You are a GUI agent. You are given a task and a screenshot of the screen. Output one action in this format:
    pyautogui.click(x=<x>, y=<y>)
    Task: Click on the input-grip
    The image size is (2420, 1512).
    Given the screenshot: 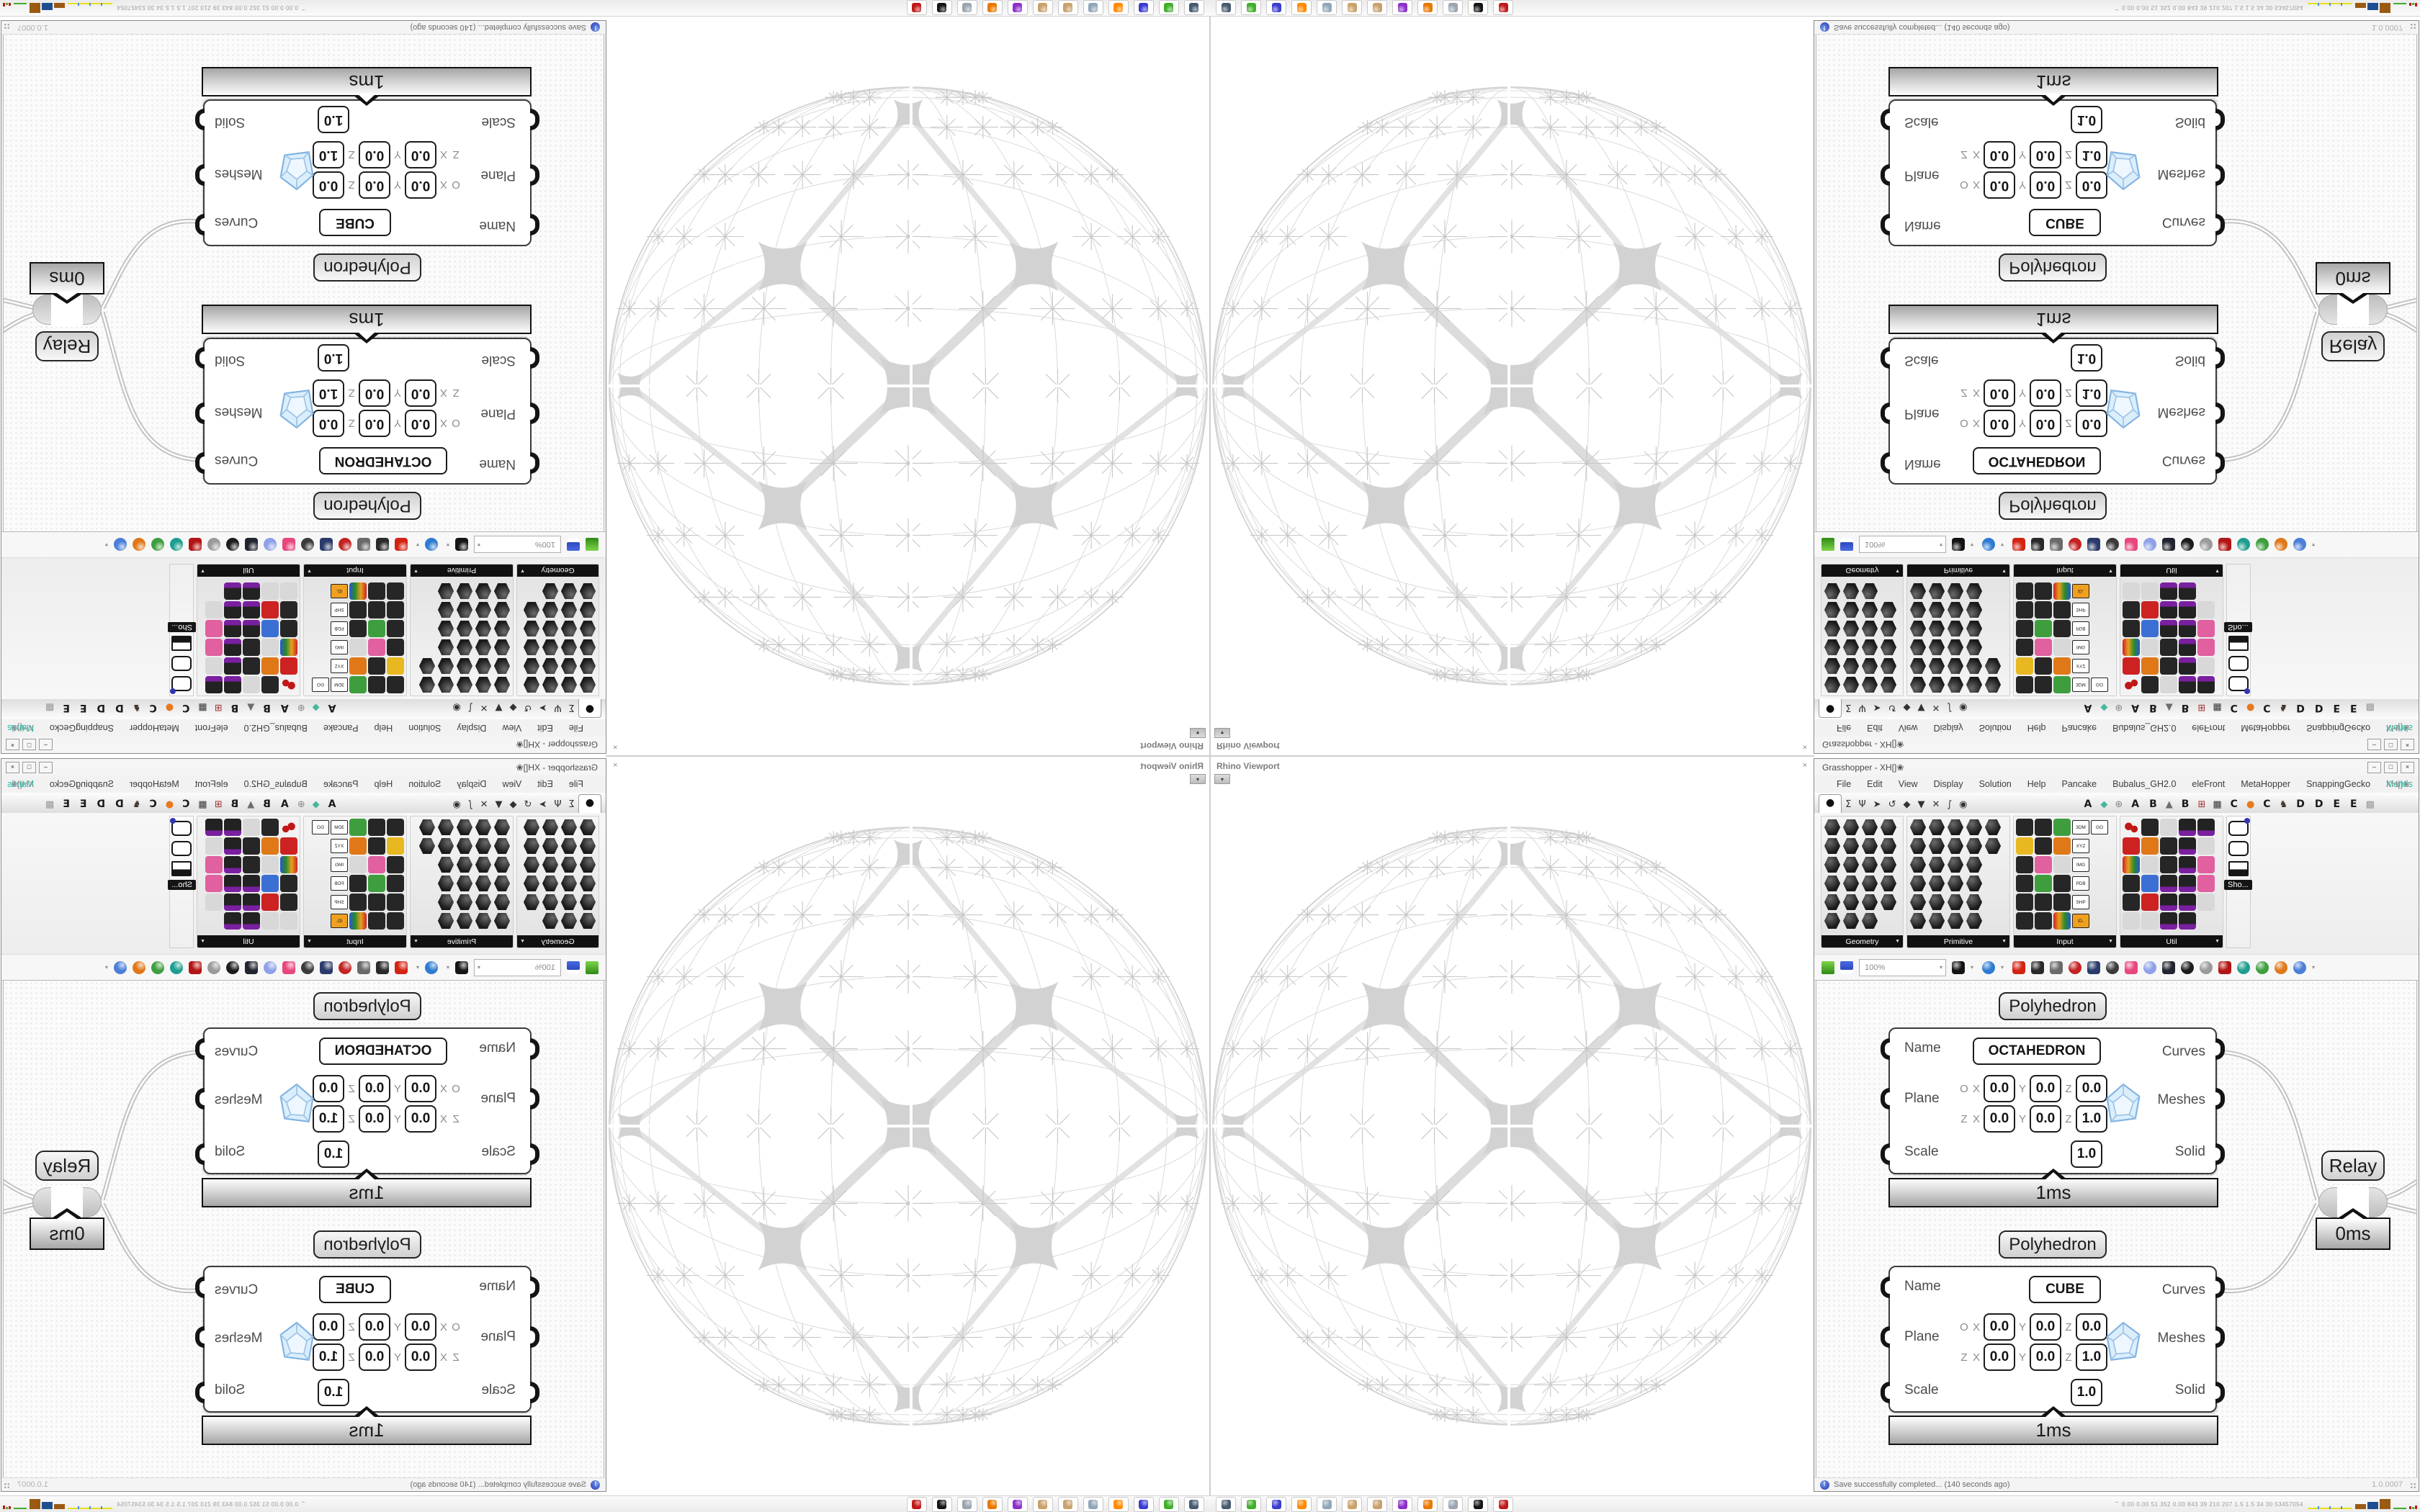 What is the action you would take?
    pyautogui.click(x=1885, y=1392)
    